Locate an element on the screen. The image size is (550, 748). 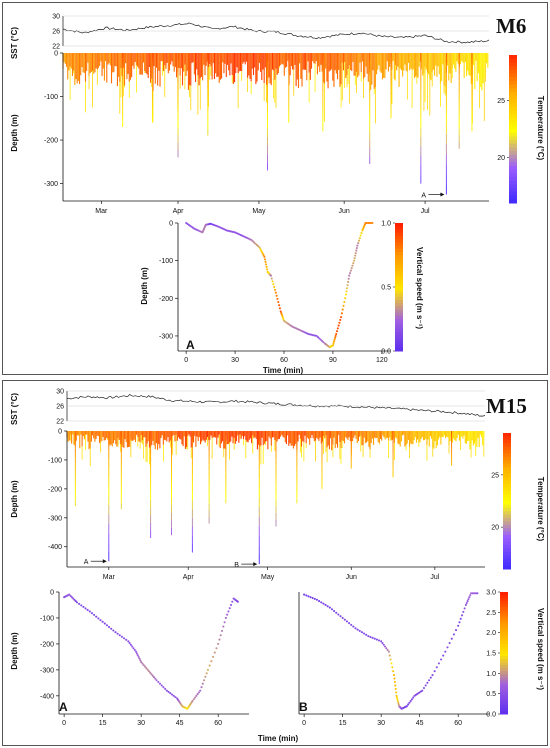
colorbar-tick-label: 1.0 is located at coordinates (386, 224).